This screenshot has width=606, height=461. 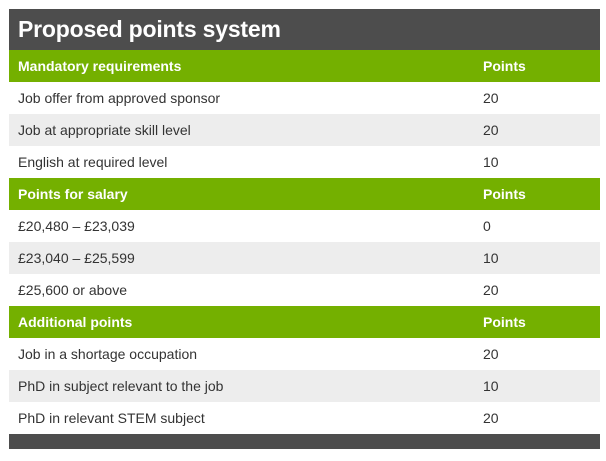 What do you see at coordinates (304, 258) in the screenshot?
I see `table-row: £23,040 – £25,599 10` at bounding box center [304, 258].